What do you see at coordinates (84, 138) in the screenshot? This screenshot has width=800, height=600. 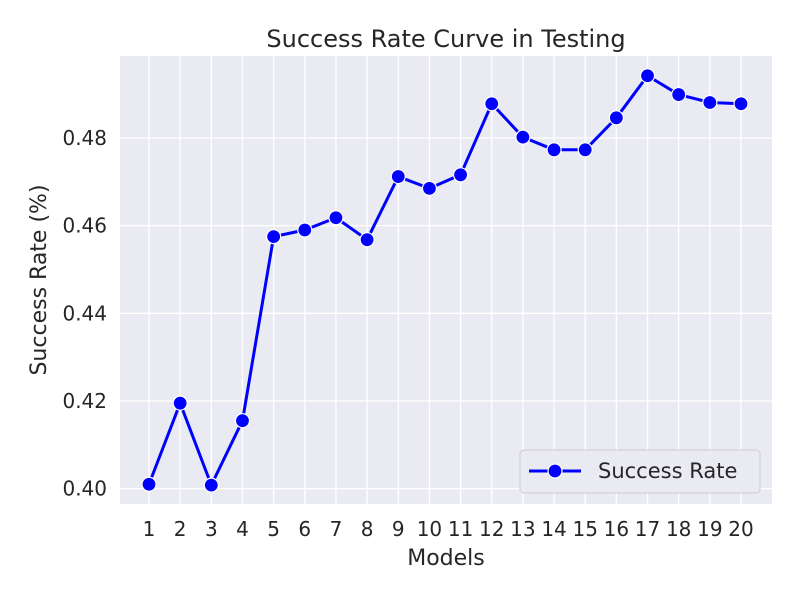 I see `y-tick-label: 0.48` at bounding box center [84, 138].